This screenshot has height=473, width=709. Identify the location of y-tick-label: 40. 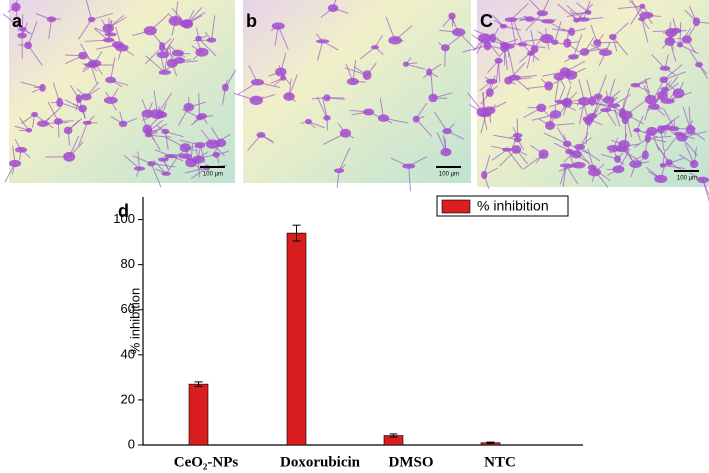
(128, 353).